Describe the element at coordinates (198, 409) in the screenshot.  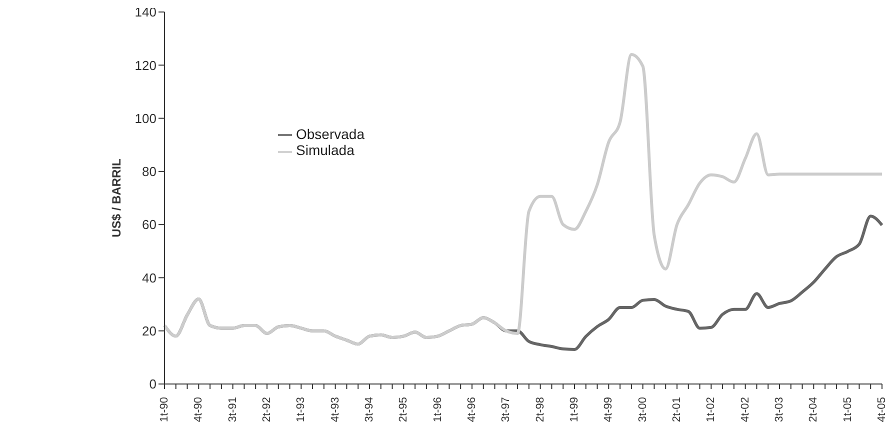
I see `x-tick-label: 4t-90` at that location.